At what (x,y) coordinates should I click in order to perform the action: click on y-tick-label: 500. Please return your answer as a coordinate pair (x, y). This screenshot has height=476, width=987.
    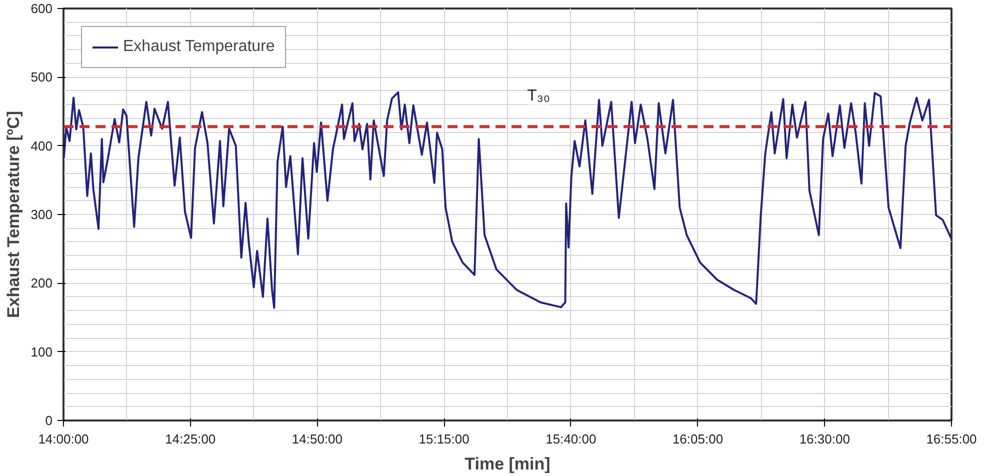
    Looking at the image, I should click on (41, 77).